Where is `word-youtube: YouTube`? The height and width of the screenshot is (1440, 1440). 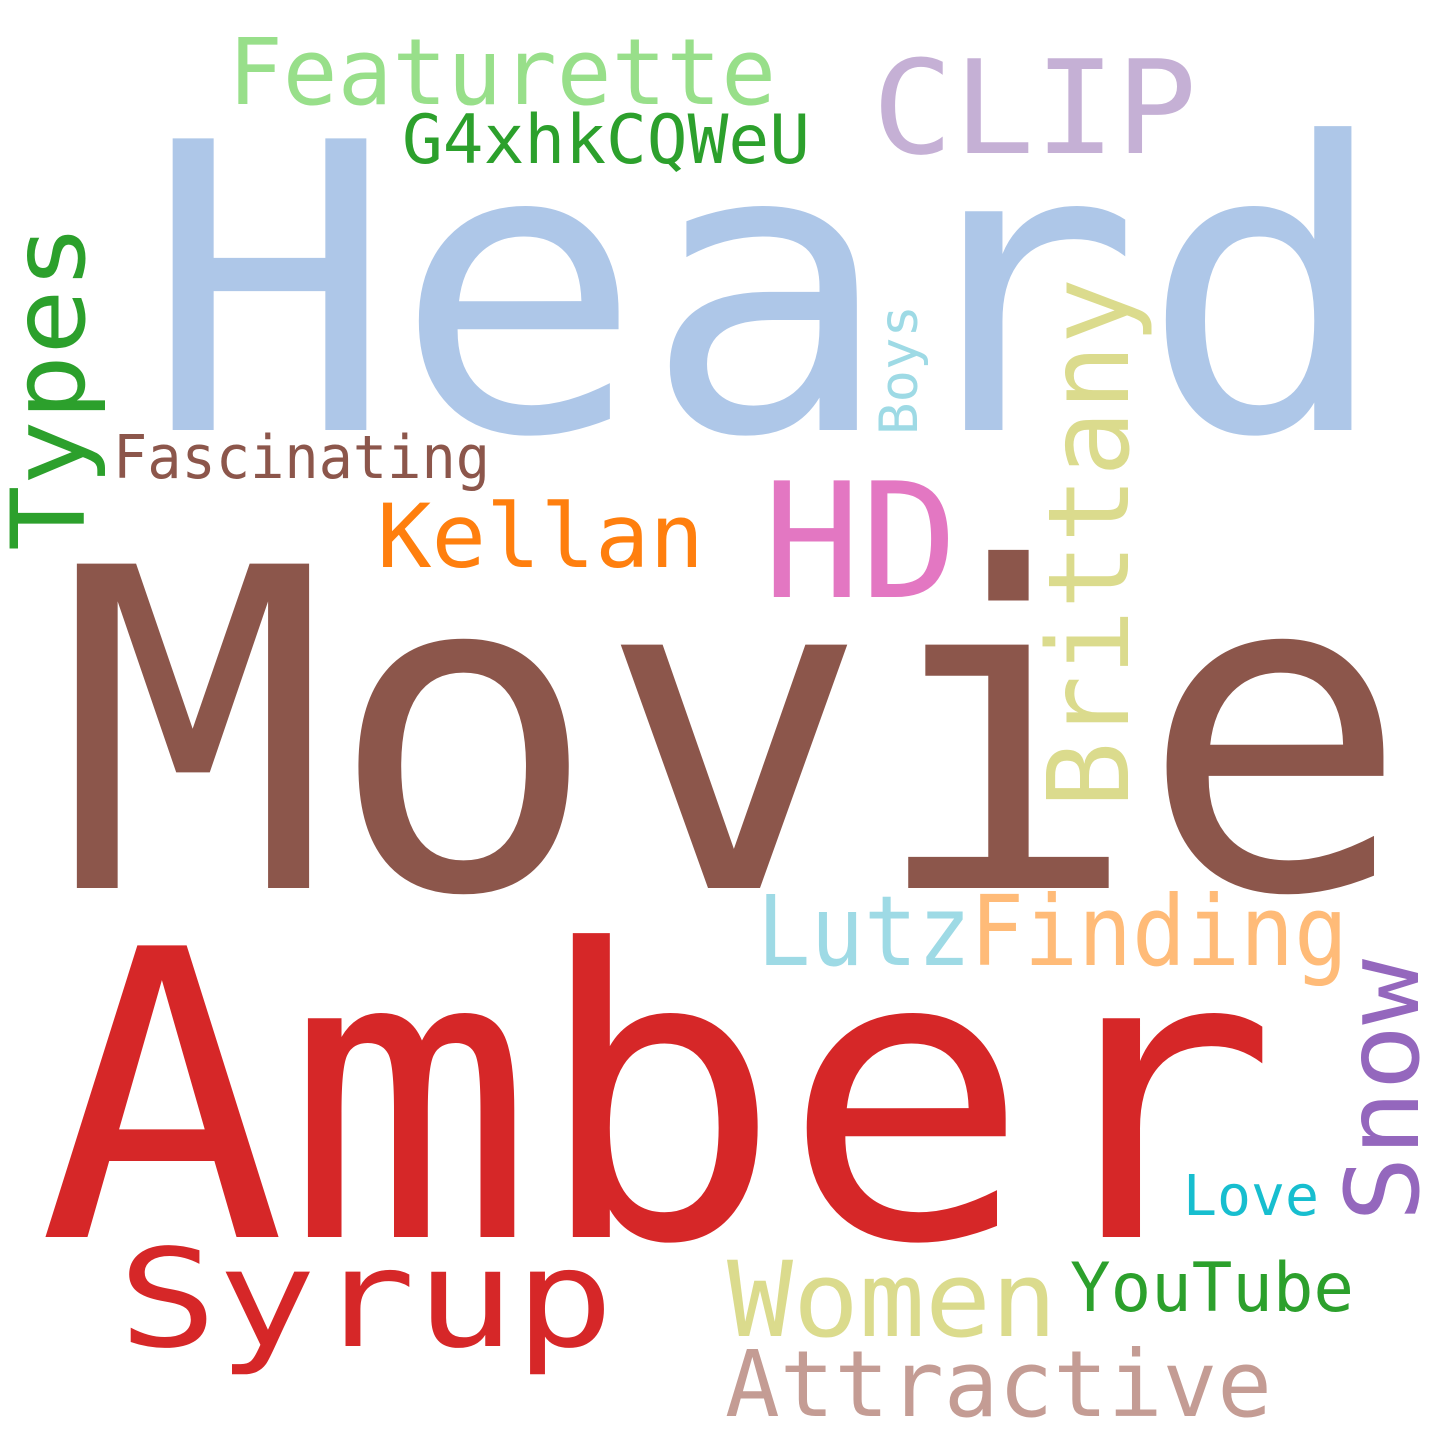 word-youtube: YouTube is located at coordinates (1212, 1288).